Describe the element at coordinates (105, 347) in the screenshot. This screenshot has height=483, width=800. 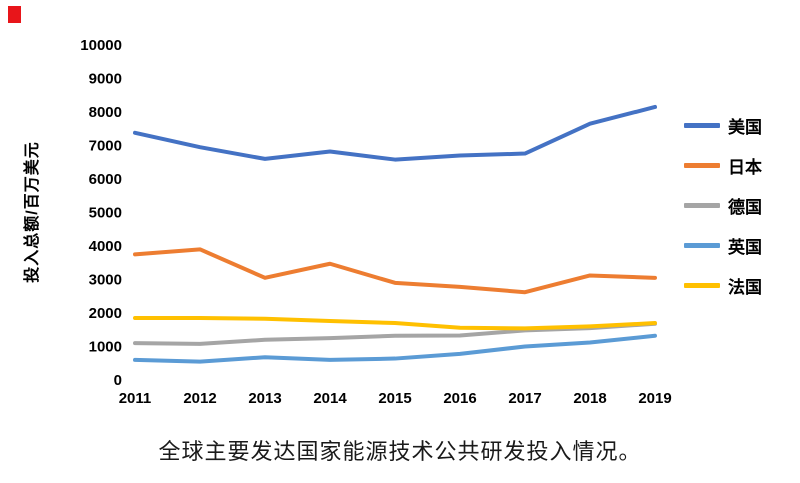
I see `y-tick-label: 1000` at that location.